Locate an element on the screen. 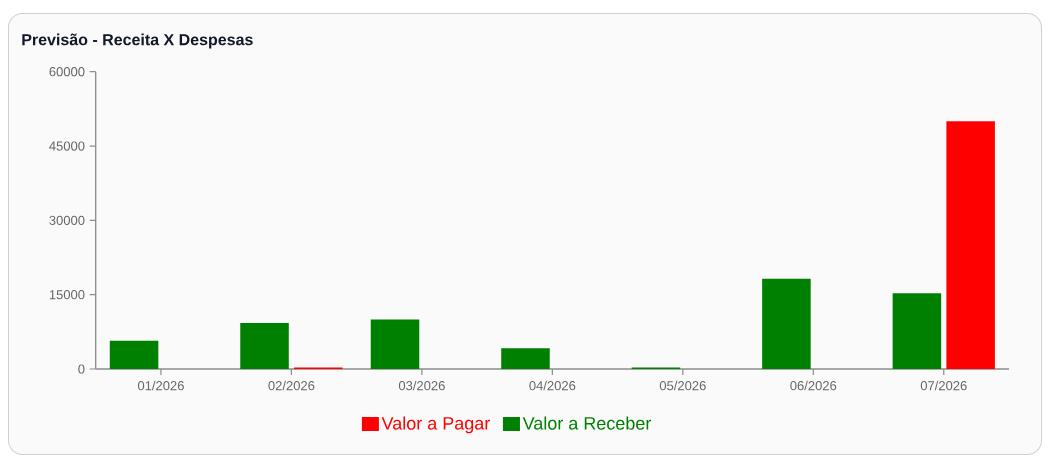  legend-label: Valor a Pagar is located at coordinates (435, 425).